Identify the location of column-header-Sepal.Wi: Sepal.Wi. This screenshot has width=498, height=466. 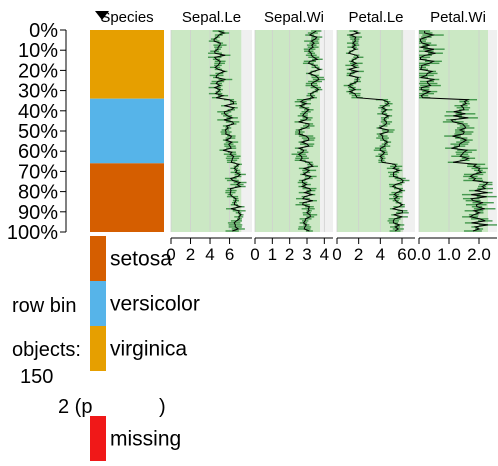
(294, 17).